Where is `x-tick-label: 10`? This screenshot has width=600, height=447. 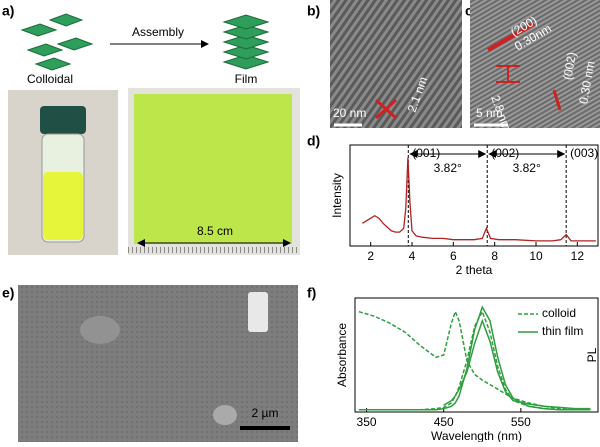
x-tick-label: 10 is located at coordinates (536, 256).